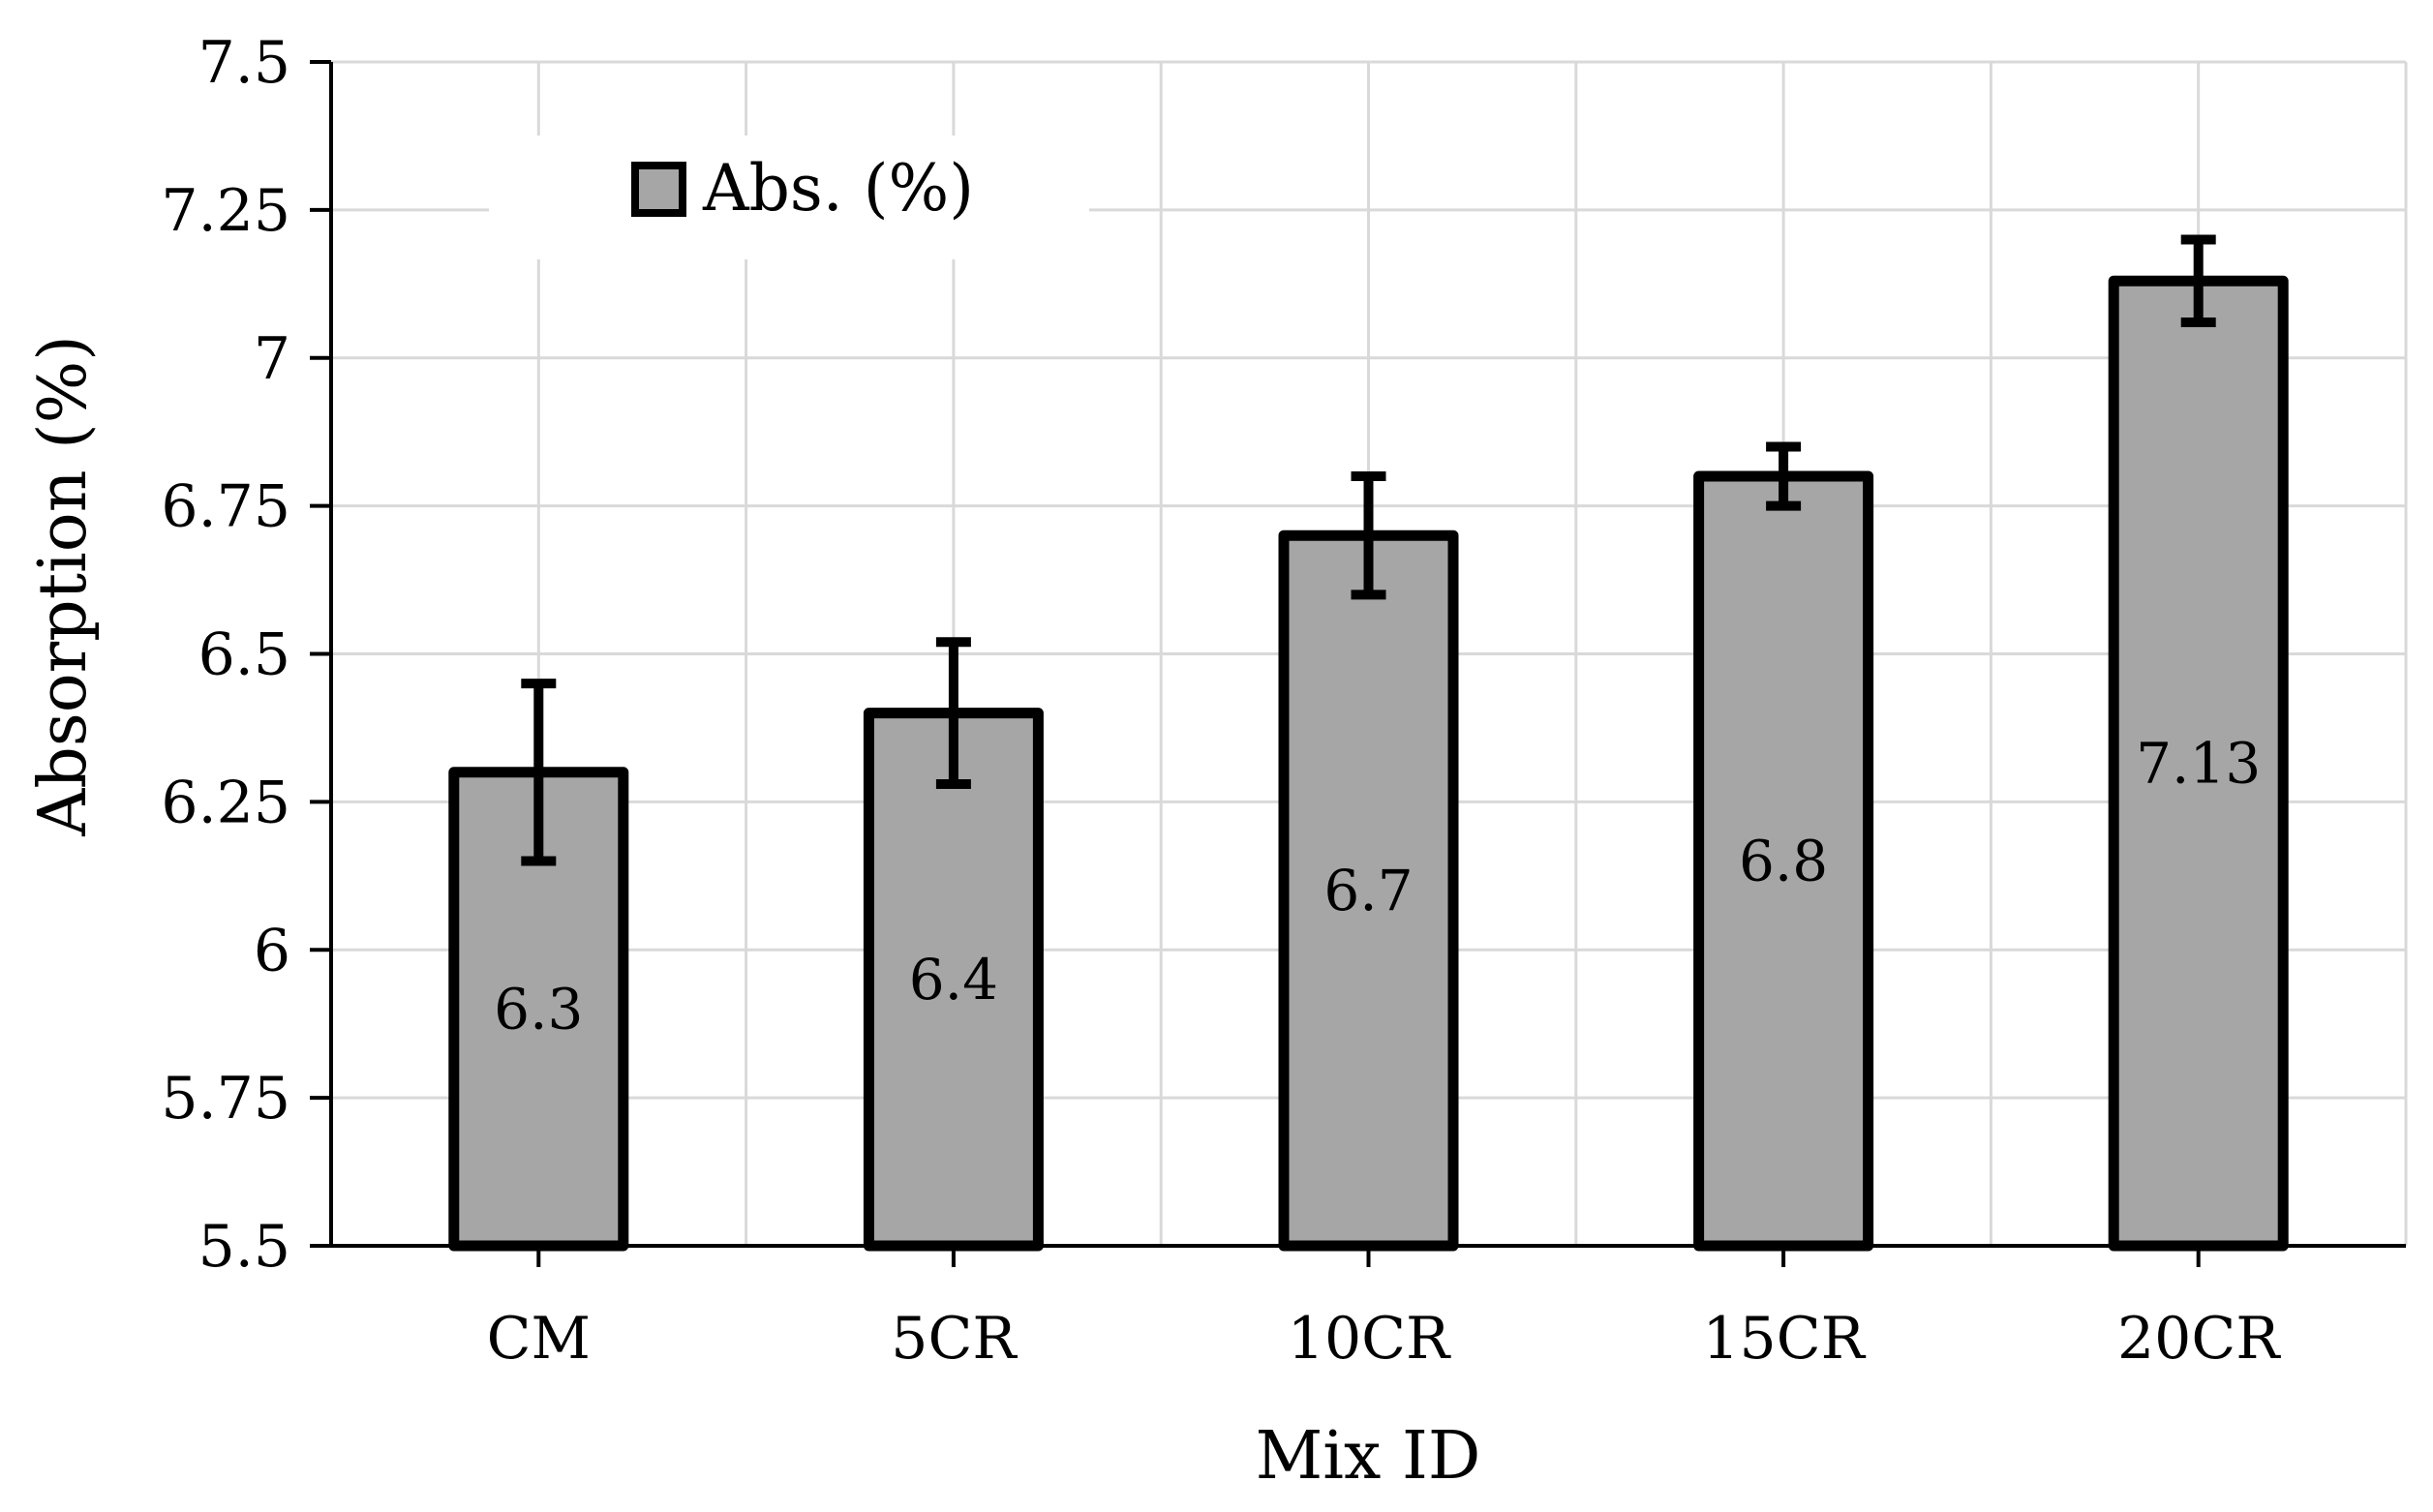 The image size is (2433, 1512). I want to click on x-axis-title: Mix ID, so click(1368, 1456).